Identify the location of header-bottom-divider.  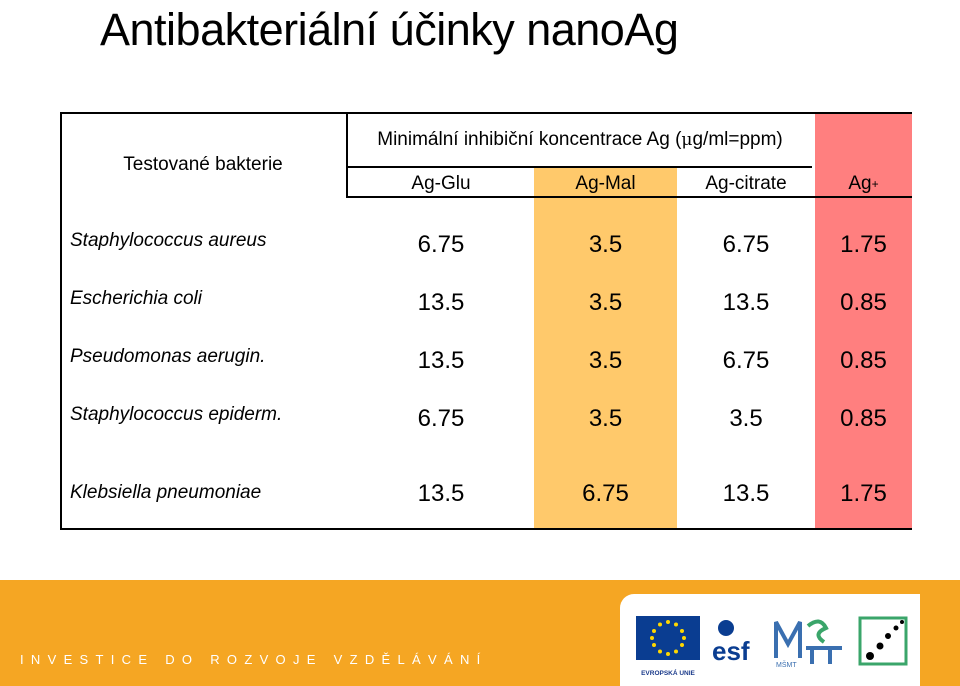
(629, 197).